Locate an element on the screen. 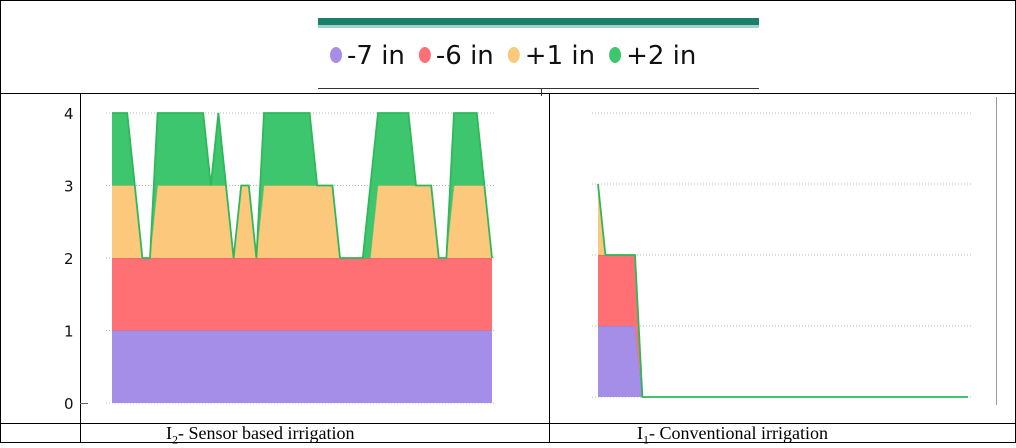 The width and height of the screenshot is (1016, 448). legend: -7 in -6 in +1 in +2 in is located at coordinates (538, 57).